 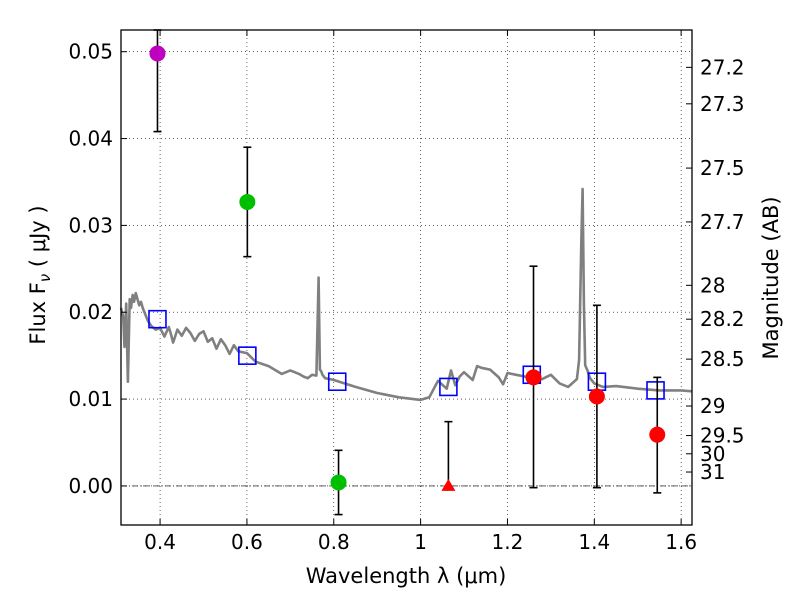 What do you see at coordinates (160, 542) in the screenshot?
I see `x-tick-label: 0.4` at bounding box center [160, 542].